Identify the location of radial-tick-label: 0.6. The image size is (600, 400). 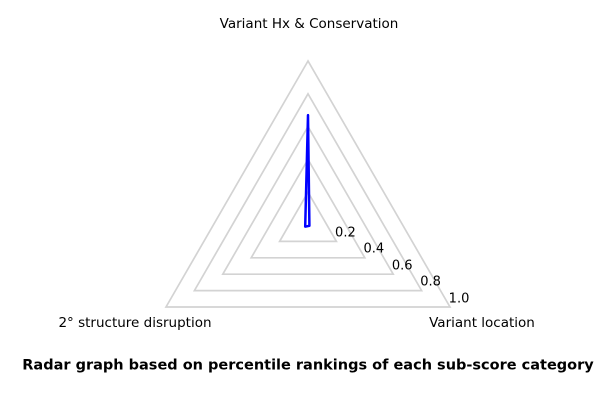
(402, 266).